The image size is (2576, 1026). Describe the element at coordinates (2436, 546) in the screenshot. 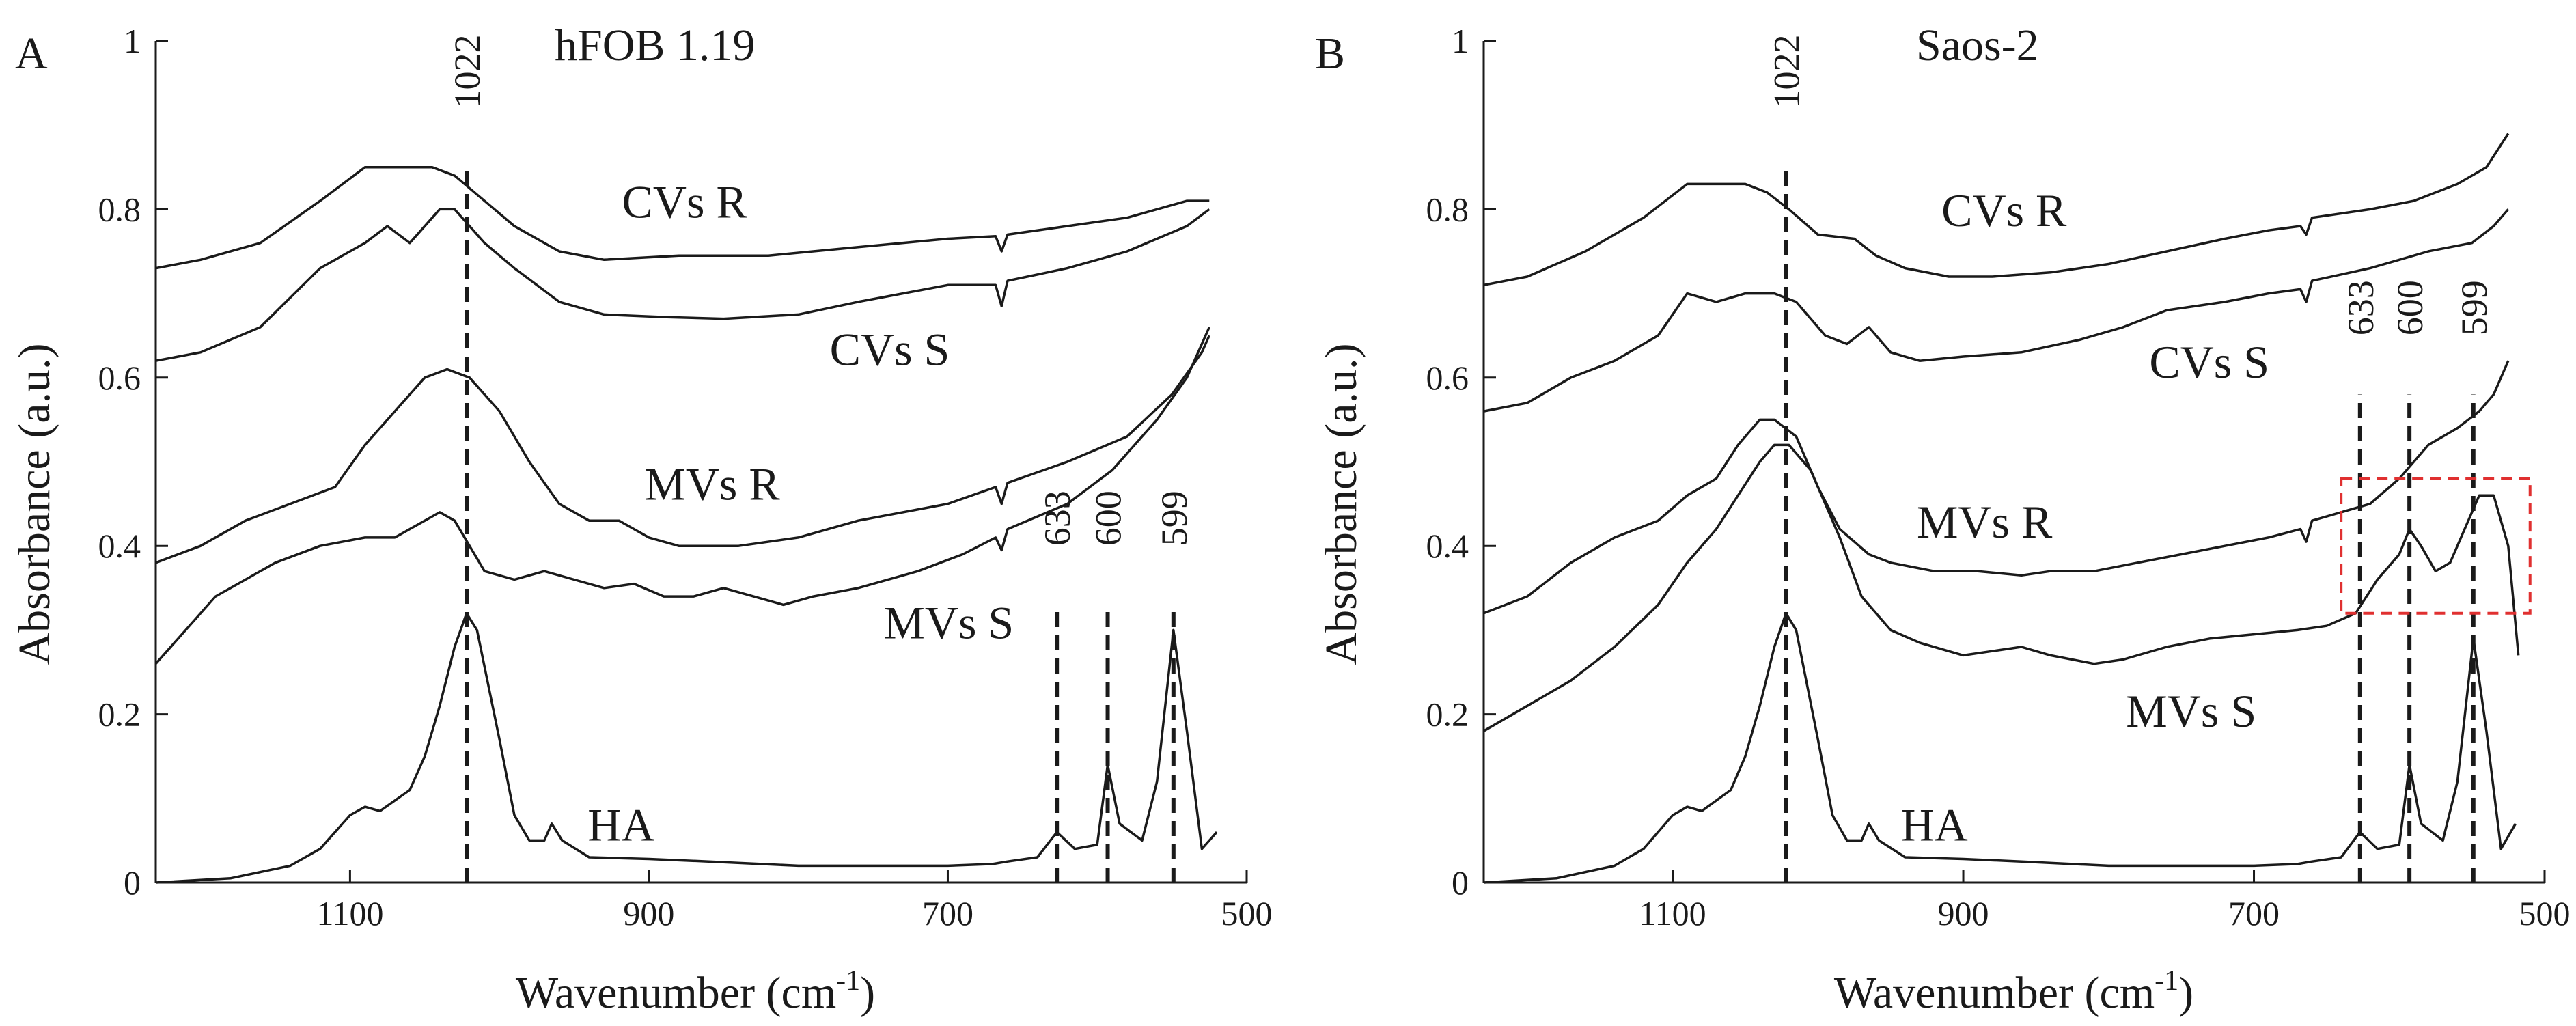

I see `highlight-box` at that location.